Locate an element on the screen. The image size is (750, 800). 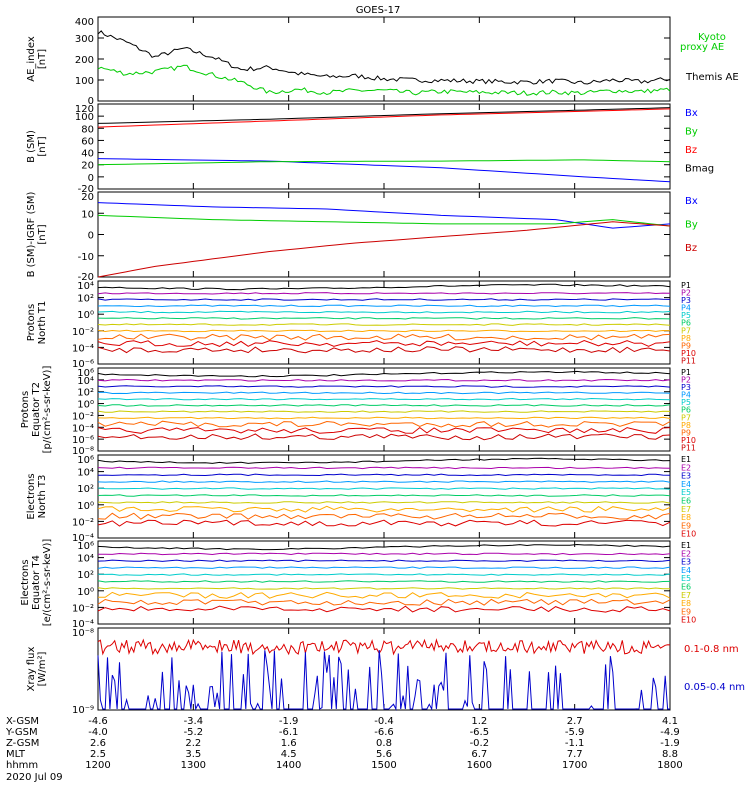
series-line-bmag is located at coordinates (384, 115).